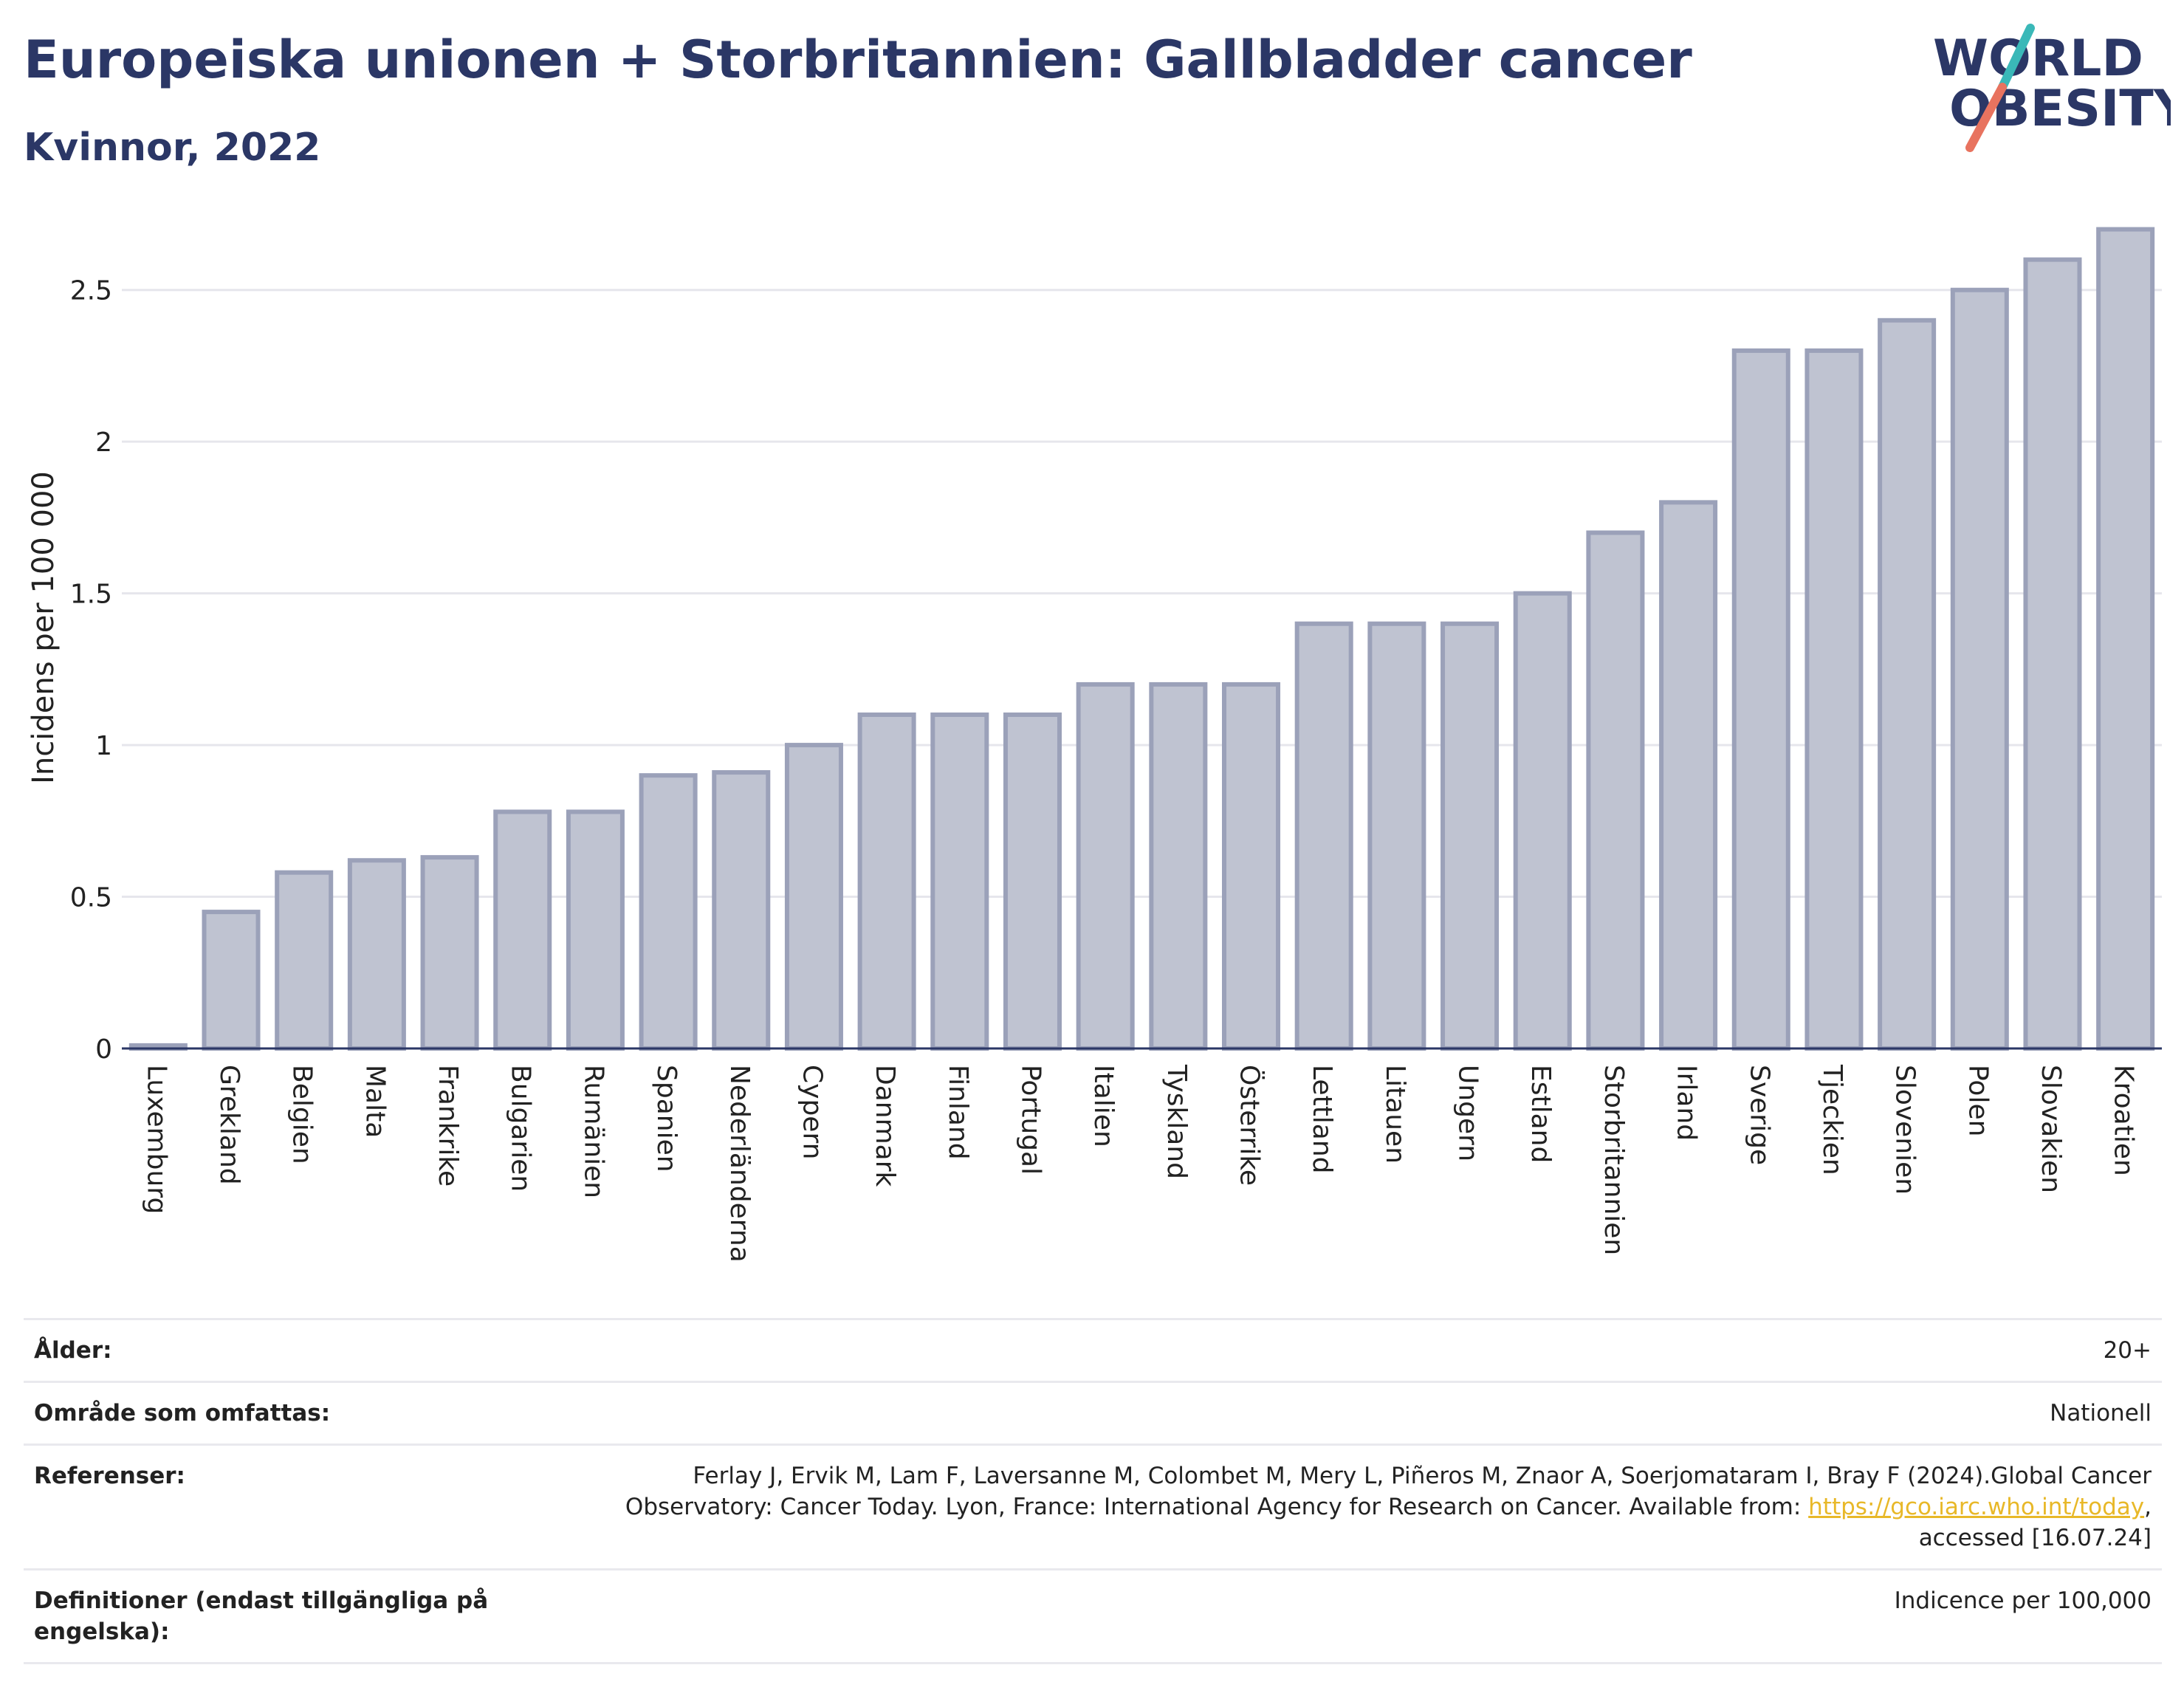 The image size is (2184, 1696). What do you see at coordinates (91, 291) in the screenshot?
I see `y-tick-label: 2.5` at bounding box center [91, 291].